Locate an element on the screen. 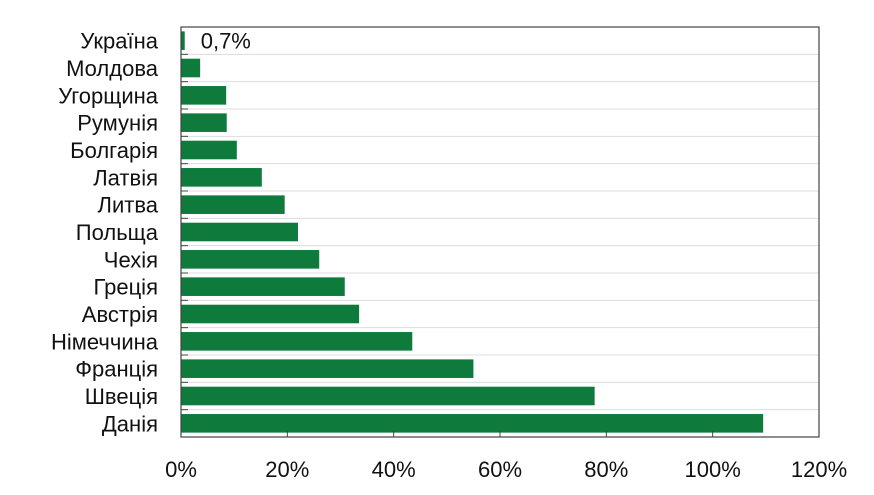 This screenshot has height=495, width=874. category-label: Німеччина is located at coordinates (105, 341).